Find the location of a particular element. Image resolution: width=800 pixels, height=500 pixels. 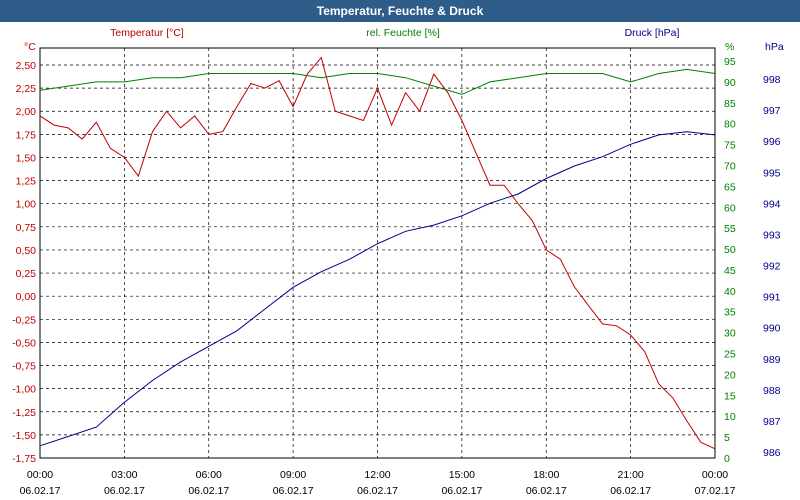

tick-label-temperature: -1,00 is located at coordinates (24, 390).